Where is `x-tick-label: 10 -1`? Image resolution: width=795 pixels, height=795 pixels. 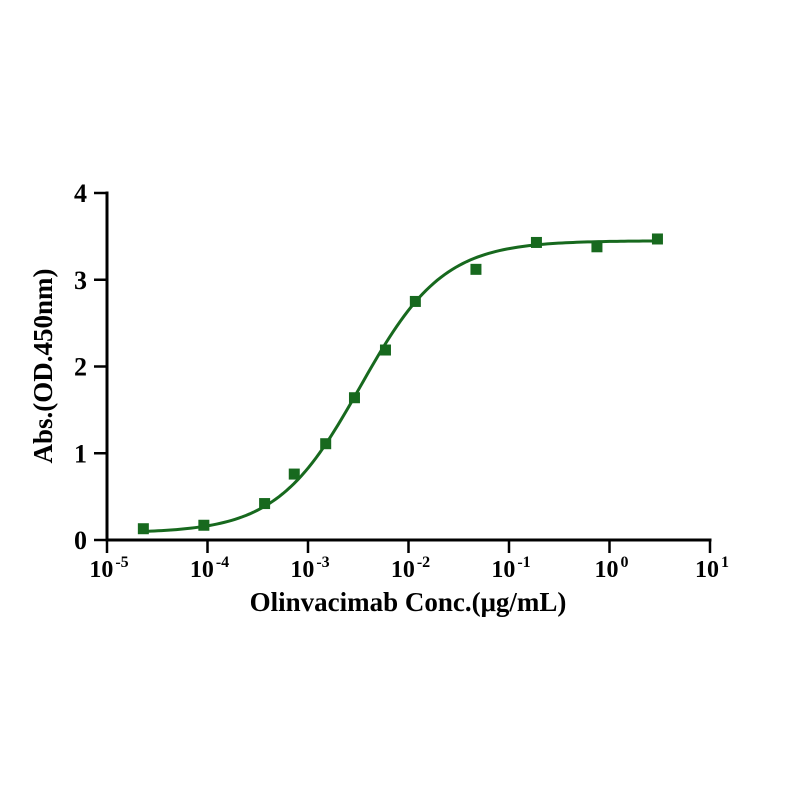
x-tick-label: 10 -1 is located at coordinates (510, 568).